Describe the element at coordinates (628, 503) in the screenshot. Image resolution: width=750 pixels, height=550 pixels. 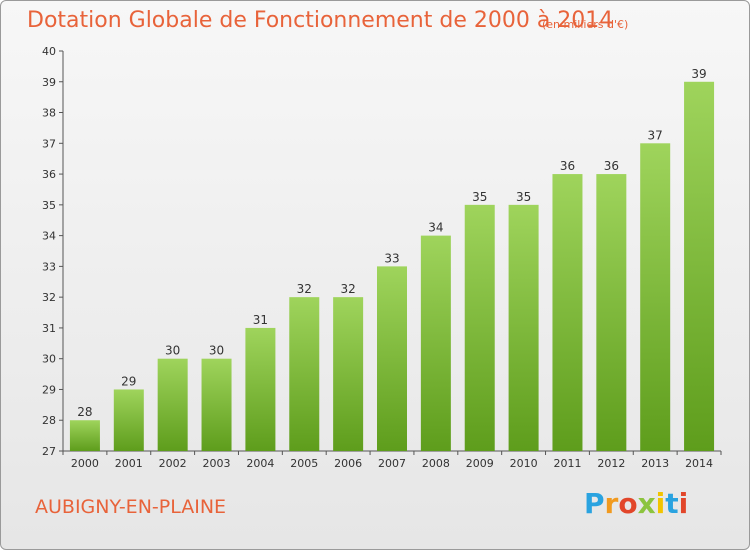
I see `logo-letter: o` at that location.